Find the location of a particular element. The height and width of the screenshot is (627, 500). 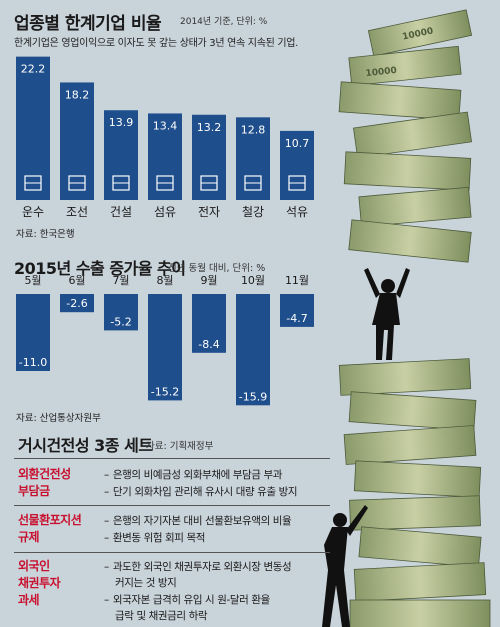

oil-drop-icon is located at coordinates (297, 183).